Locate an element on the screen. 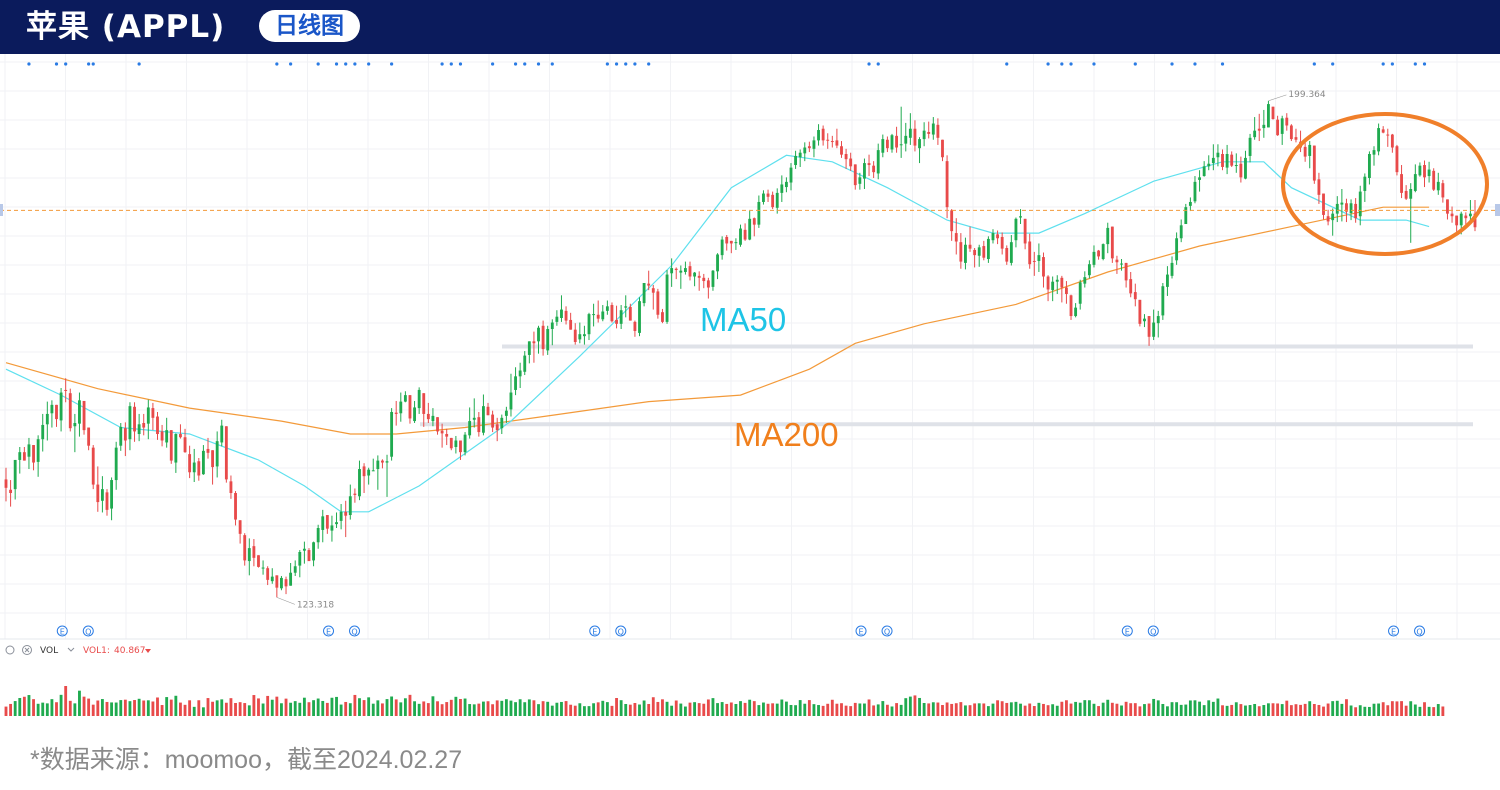 Image resolution: width=1500 pixels, height=790 pixels. highlight-ellipse is located at coordinates (1385, 184).